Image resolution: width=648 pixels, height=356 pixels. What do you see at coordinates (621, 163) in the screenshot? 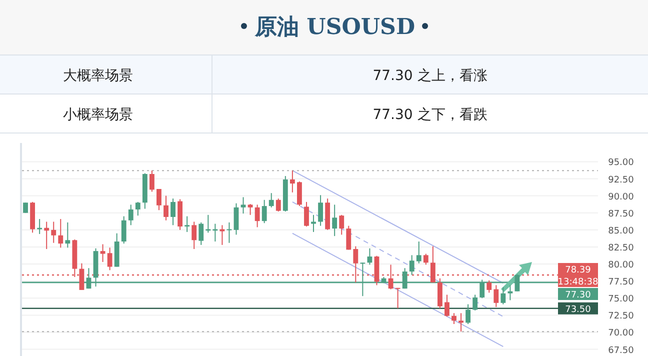
I see `y-tick-label: 95.00` at bounding box center [621, 163].